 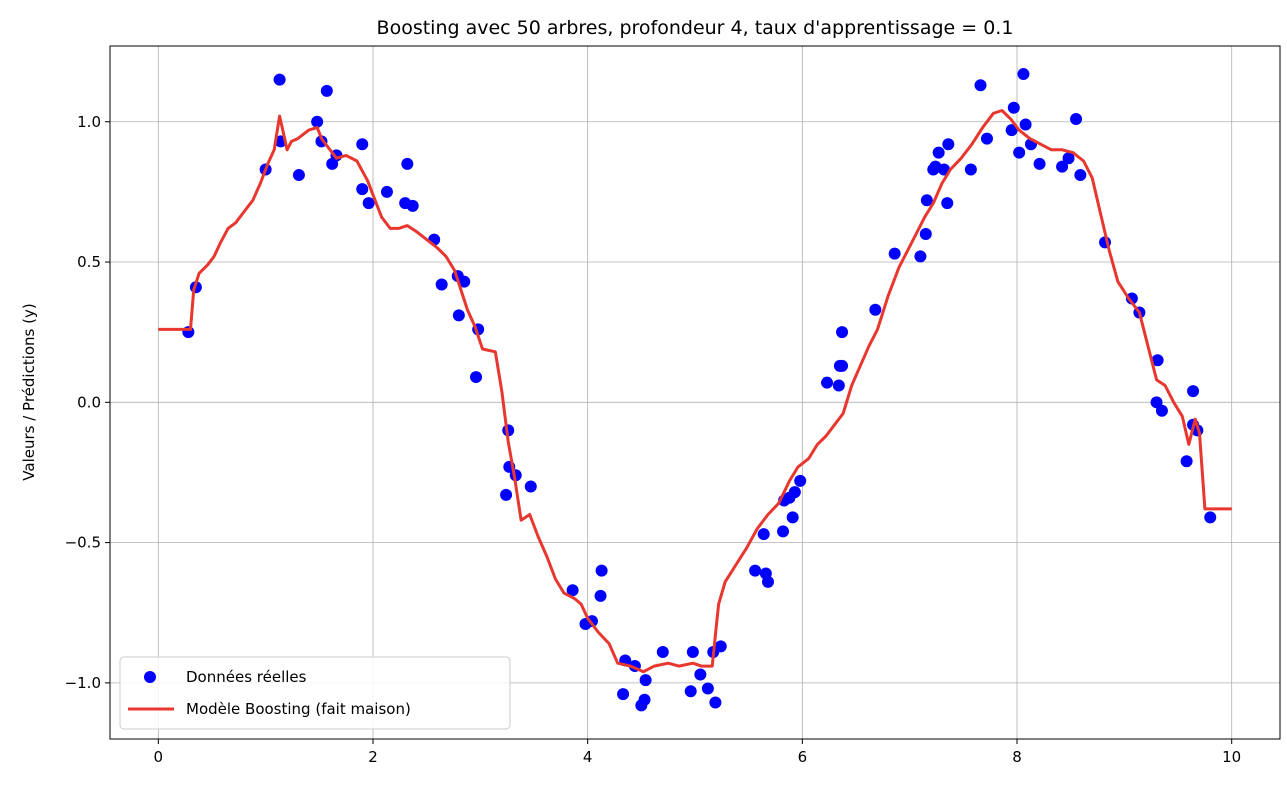 What do you see at coordinates (83, 543) in the screenshot?
I see `y-tick-label: −0.5` at bounding box center [83, 543].